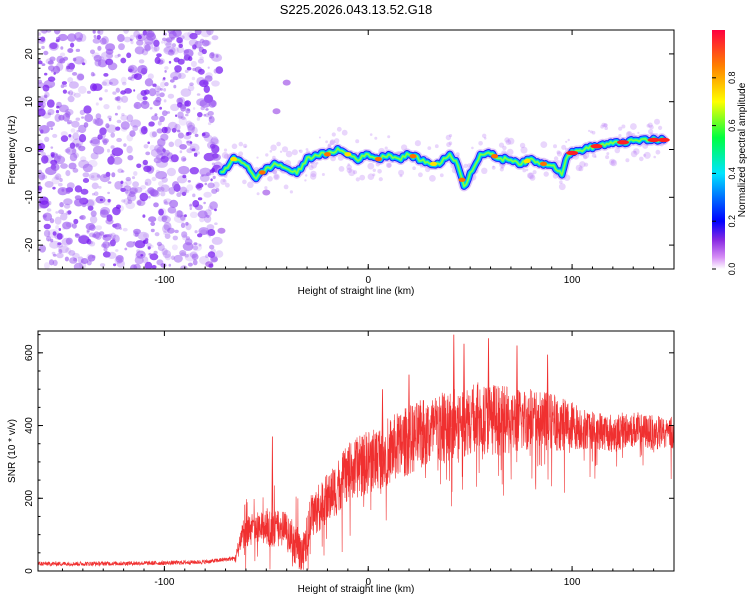 The height and width of the screenshot is (600, 750). I want to click on snr-spike, so click(547, 391).